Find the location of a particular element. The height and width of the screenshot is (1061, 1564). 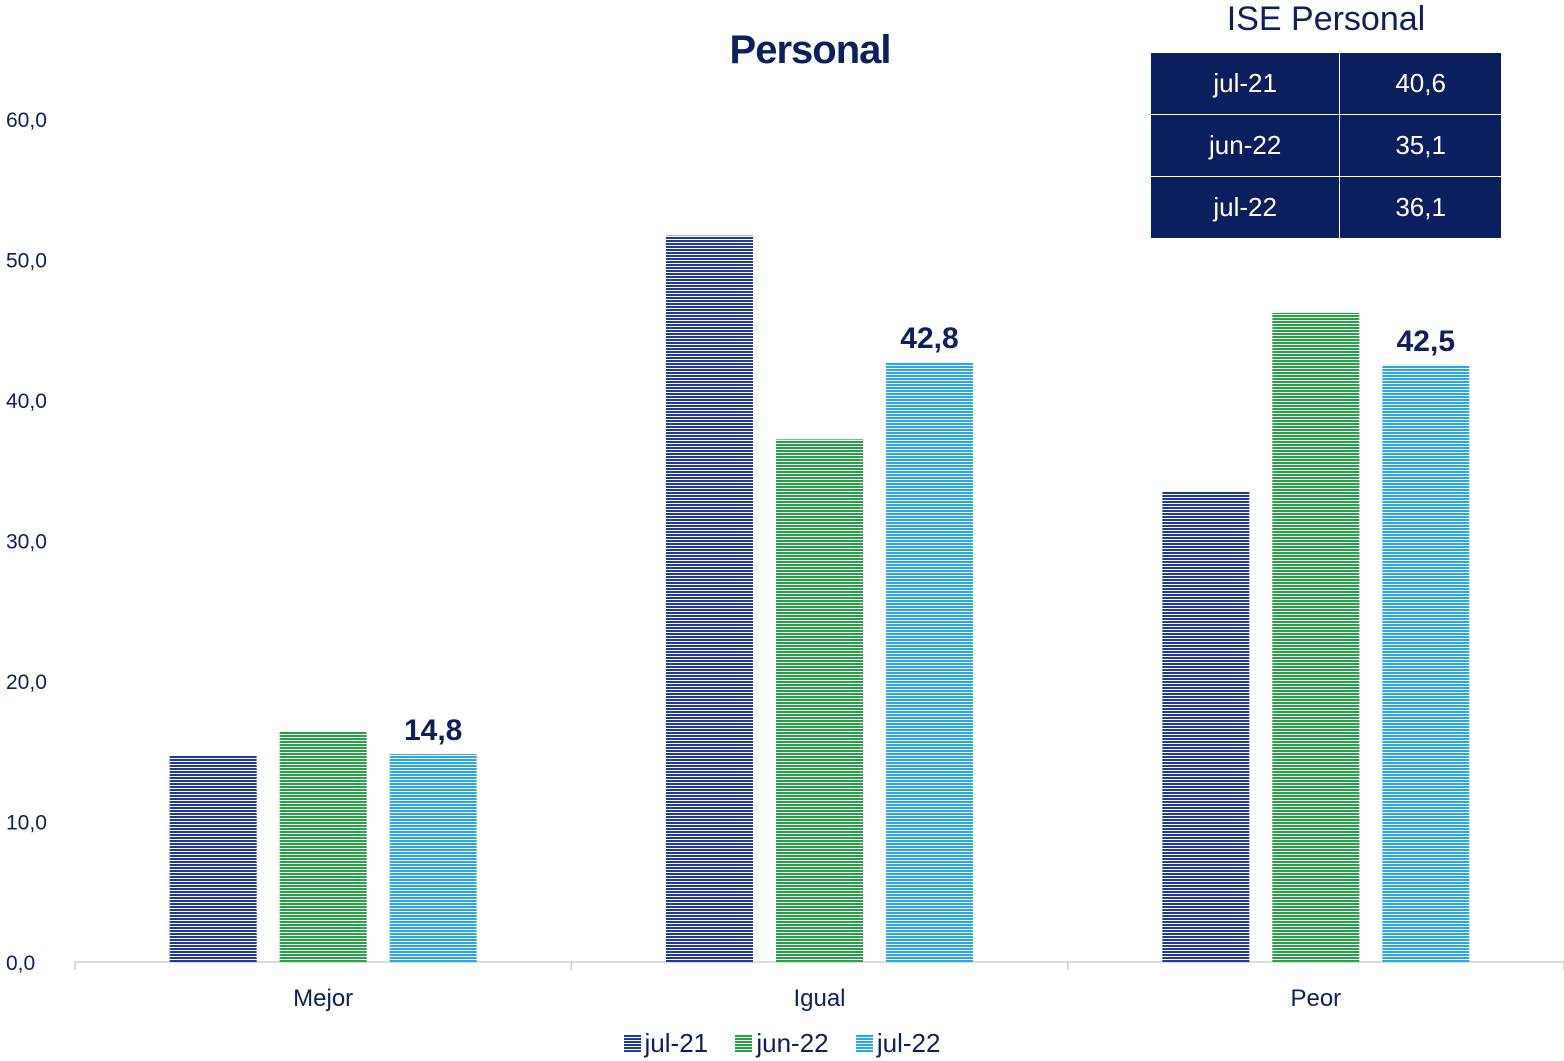

ise-period-cell: jun-22 is located at coordinates (1245, 145).